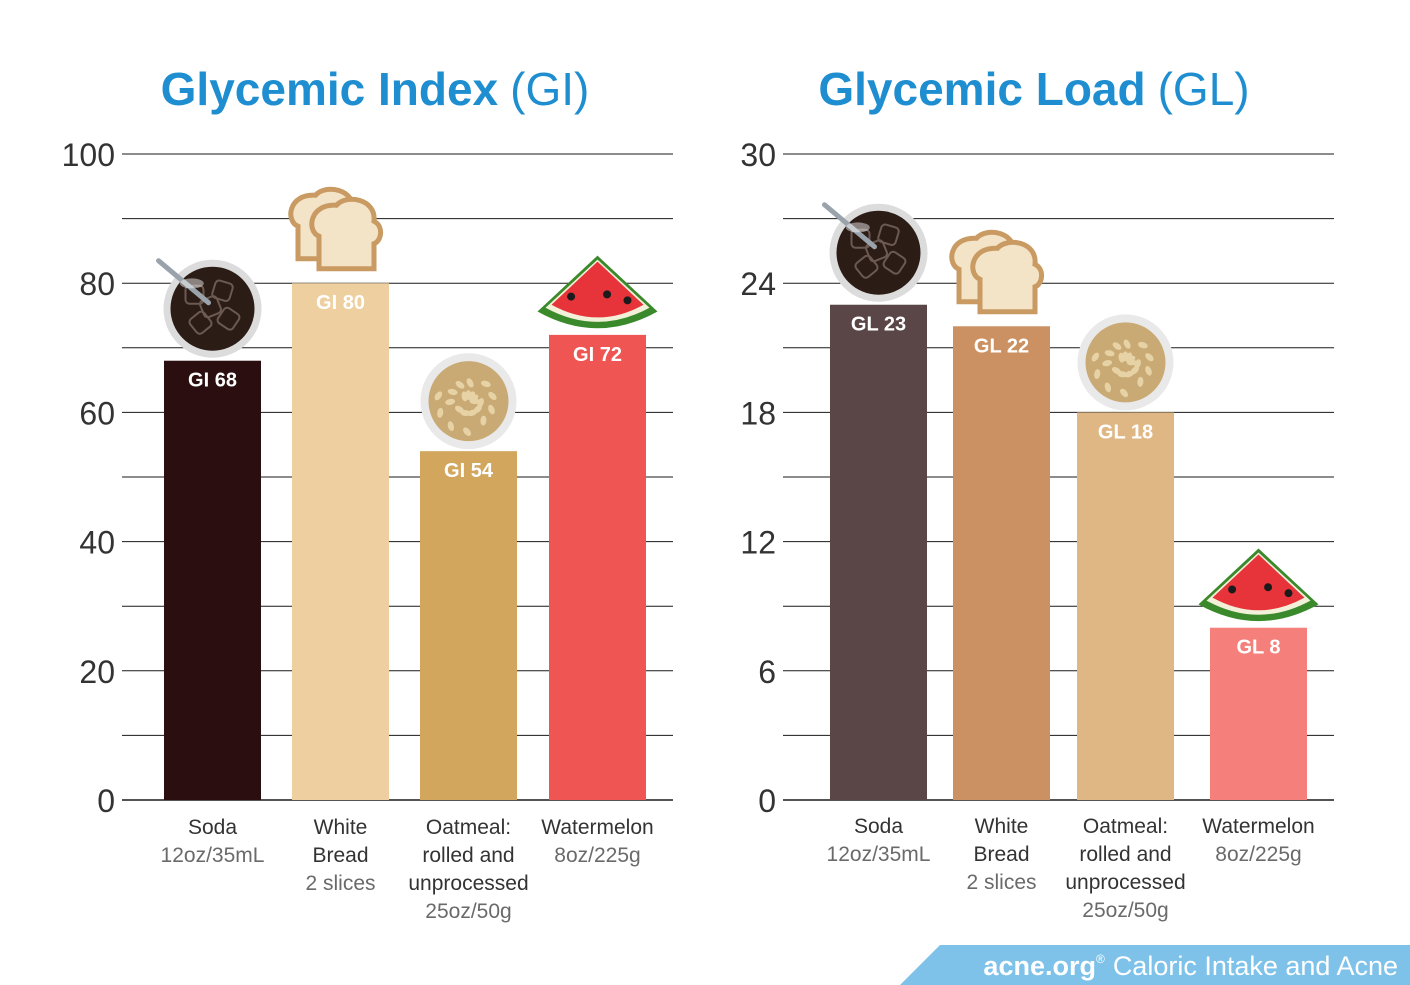 The height and width of the screenshot is (985, 1410). Describe the element at coordinates (1125, 910) in the screenshot. I see `category-sublabel: 25oz/50g` at that location.